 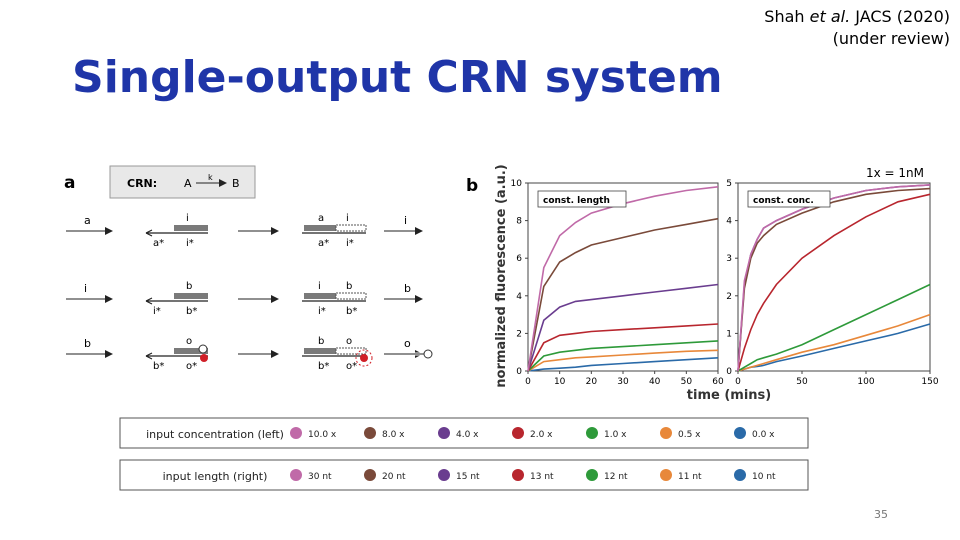 What do you see at coordinates (729, 184) in the screenshot?
I see `y-tick-label: 5` at bounding box center [729, 184].